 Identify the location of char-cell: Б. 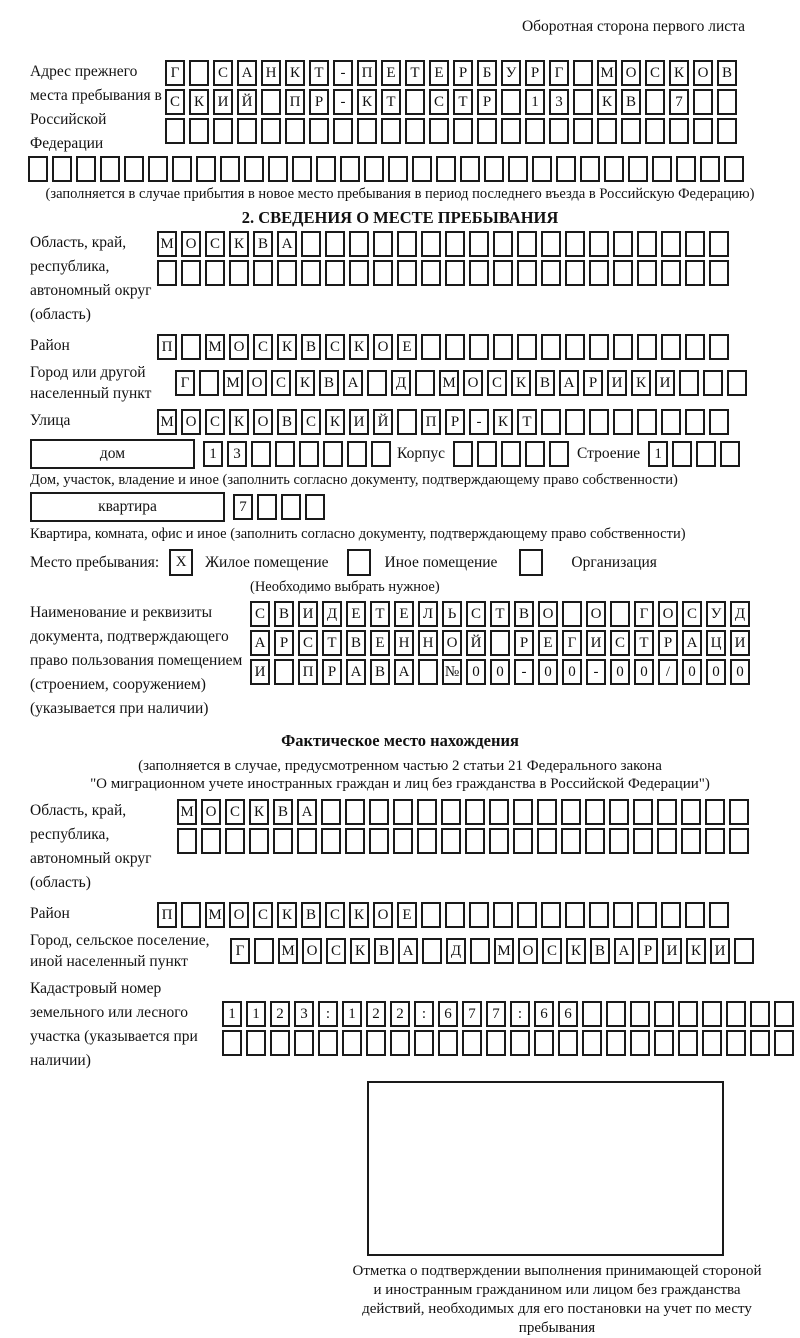
(487, 73).